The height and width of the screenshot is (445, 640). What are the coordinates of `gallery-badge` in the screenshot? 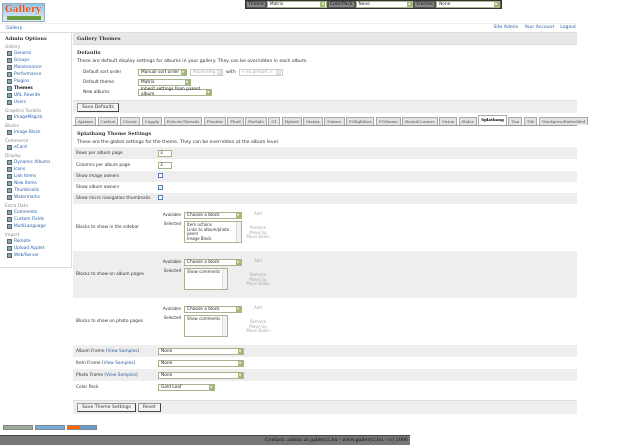 It's located at (50, 427).